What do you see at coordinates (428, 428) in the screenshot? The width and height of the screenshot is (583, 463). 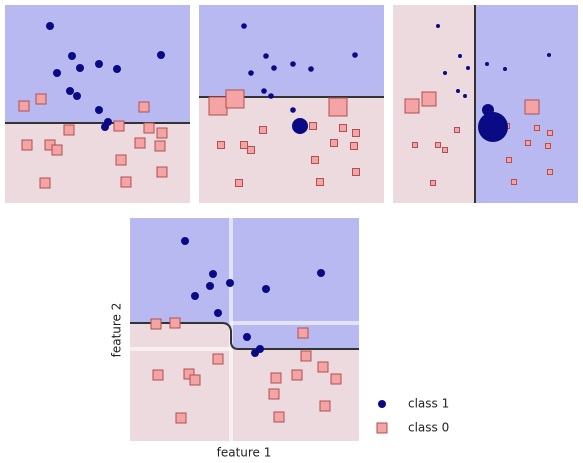 I see `legend-label: class 0` at bounding box center [428, 428].